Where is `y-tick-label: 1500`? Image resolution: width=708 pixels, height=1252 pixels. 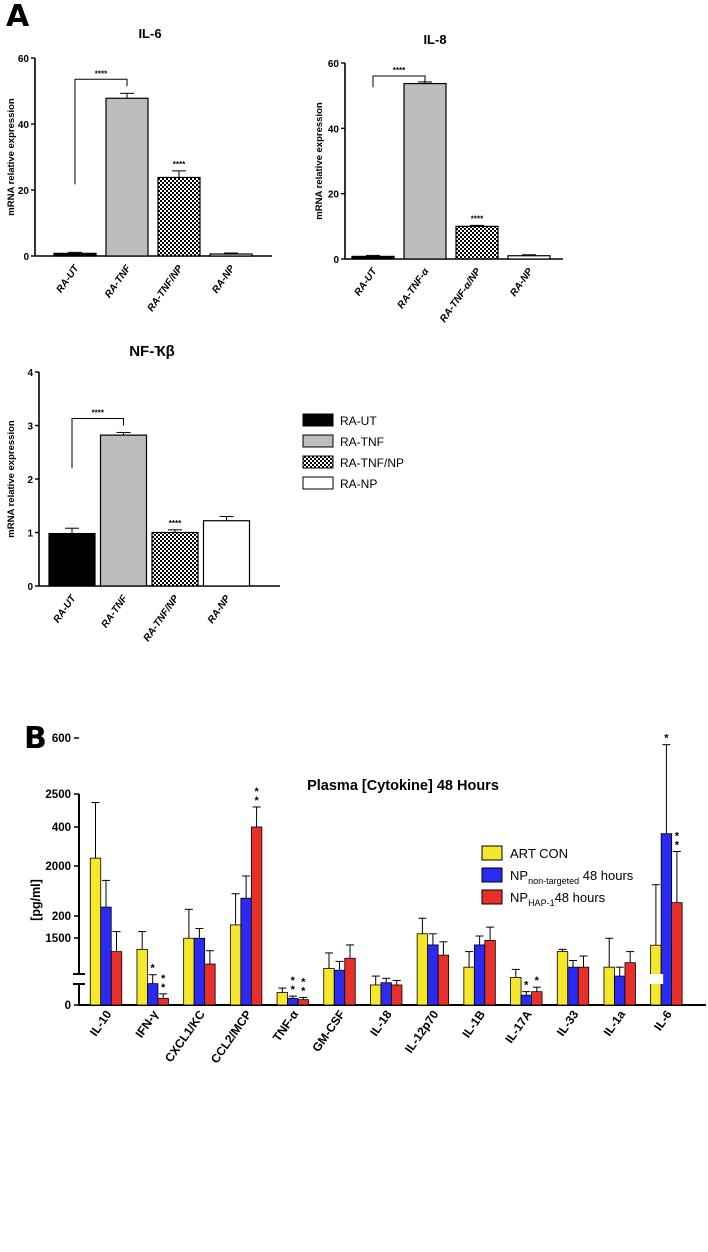
y-tick-label: 1500 is located at coordinates (58, 939).